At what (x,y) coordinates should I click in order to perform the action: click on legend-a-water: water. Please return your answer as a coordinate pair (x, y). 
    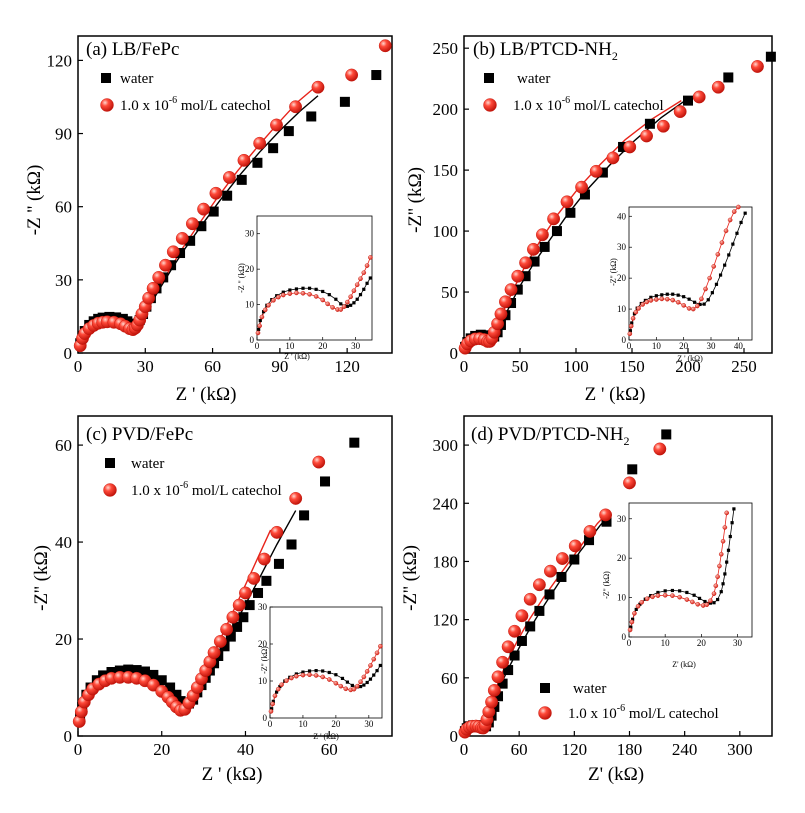
    Looking at the image, I should click on (136, 79).